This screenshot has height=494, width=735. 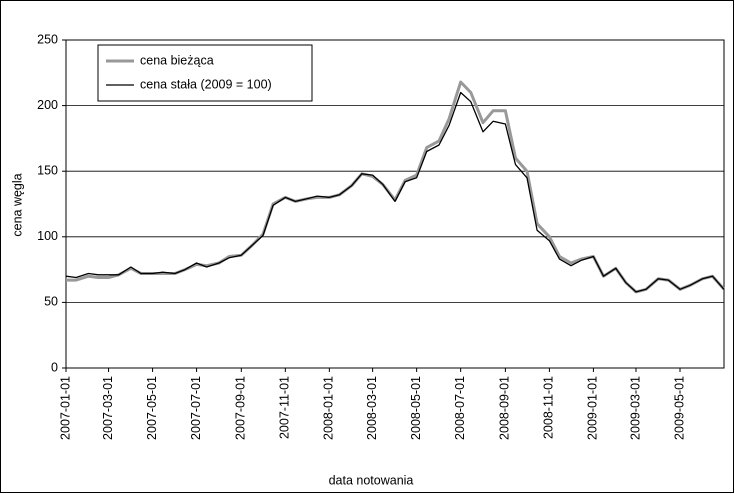 I want to click on y-tick-label: 0, so click(x=54, y=367).